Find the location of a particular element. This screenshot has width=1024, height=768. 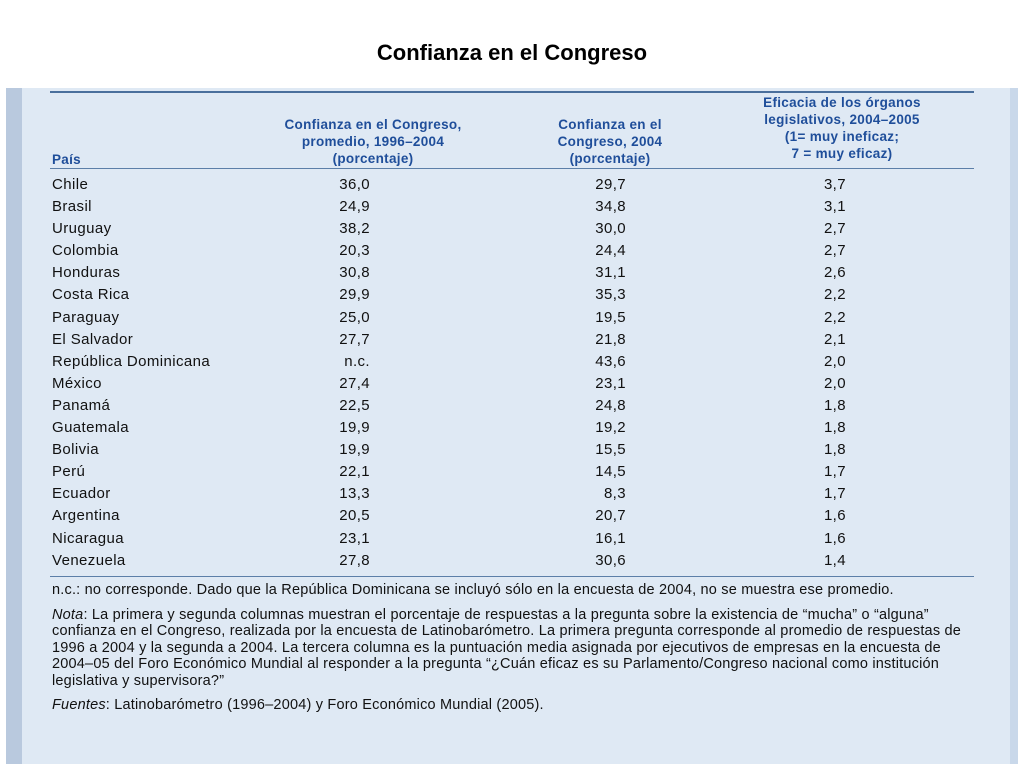

table-row: Ecuador 13,3 8,3 1,7 is located at coordinates (512, 494).